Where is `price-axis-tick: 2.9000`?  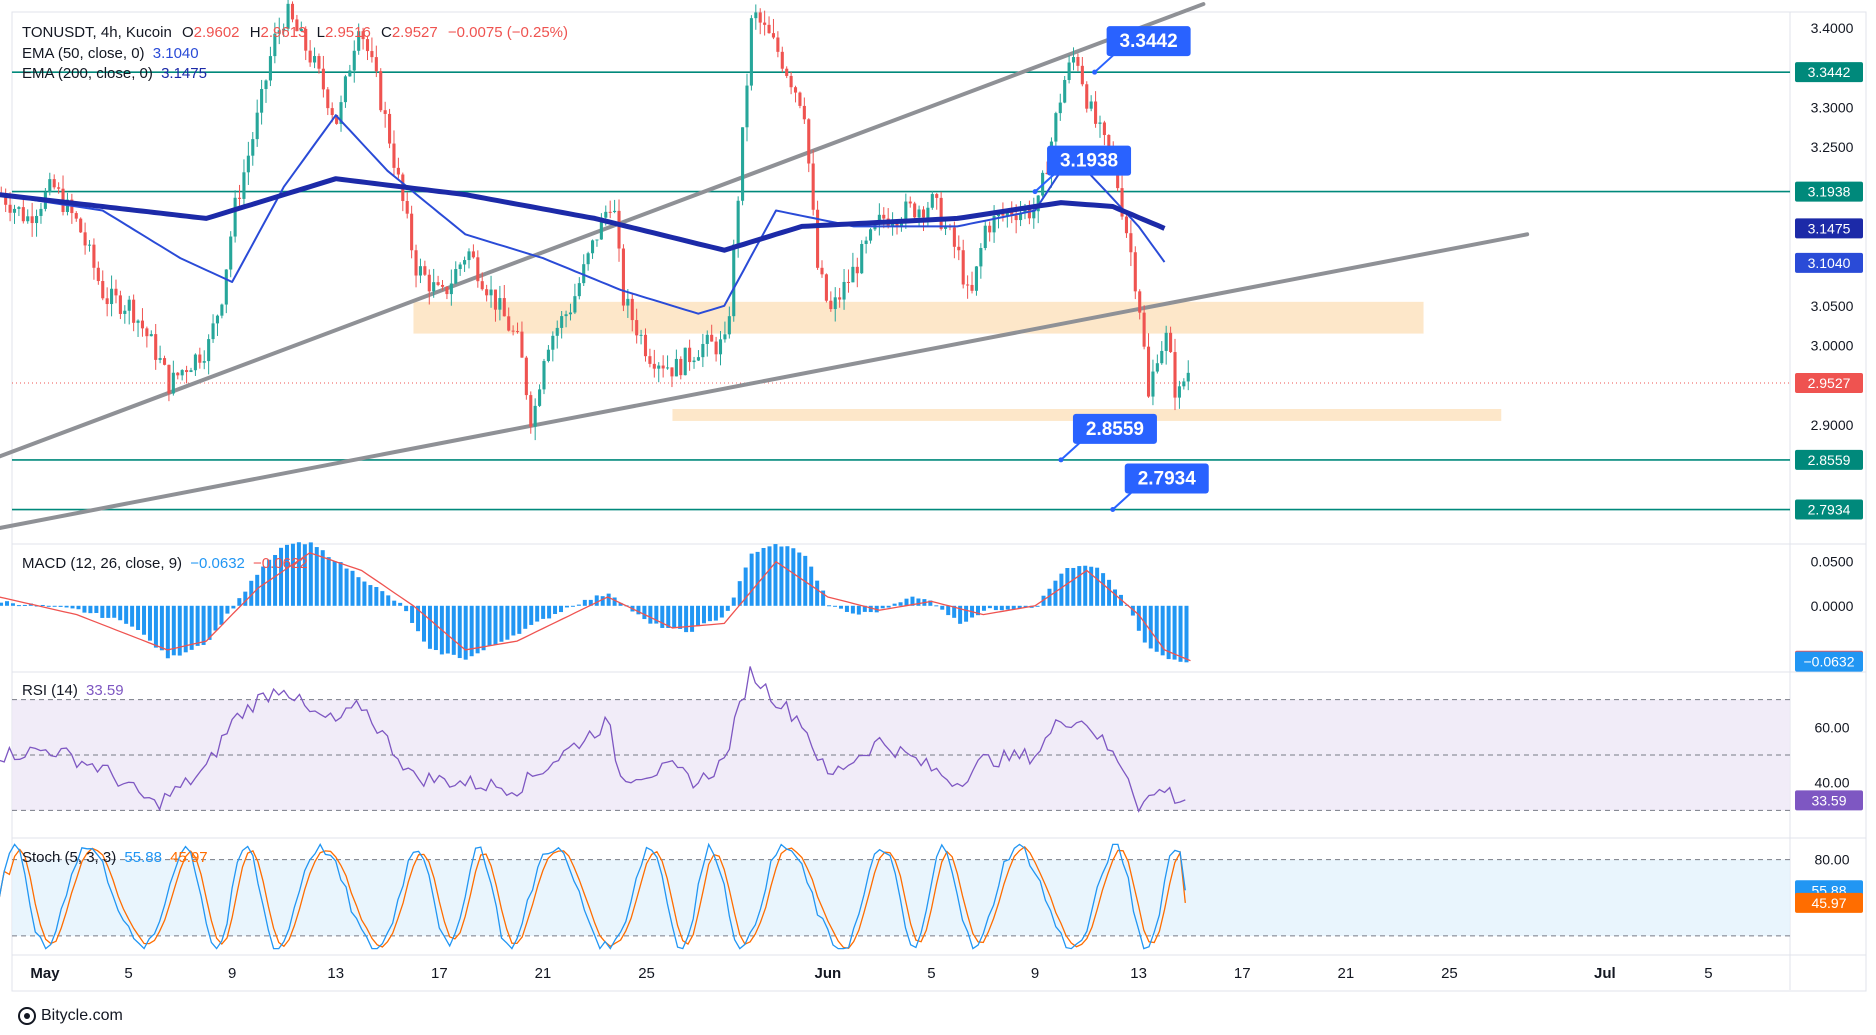
price-axis-tick: 2.9000 is located at coordinates (1832, 425).